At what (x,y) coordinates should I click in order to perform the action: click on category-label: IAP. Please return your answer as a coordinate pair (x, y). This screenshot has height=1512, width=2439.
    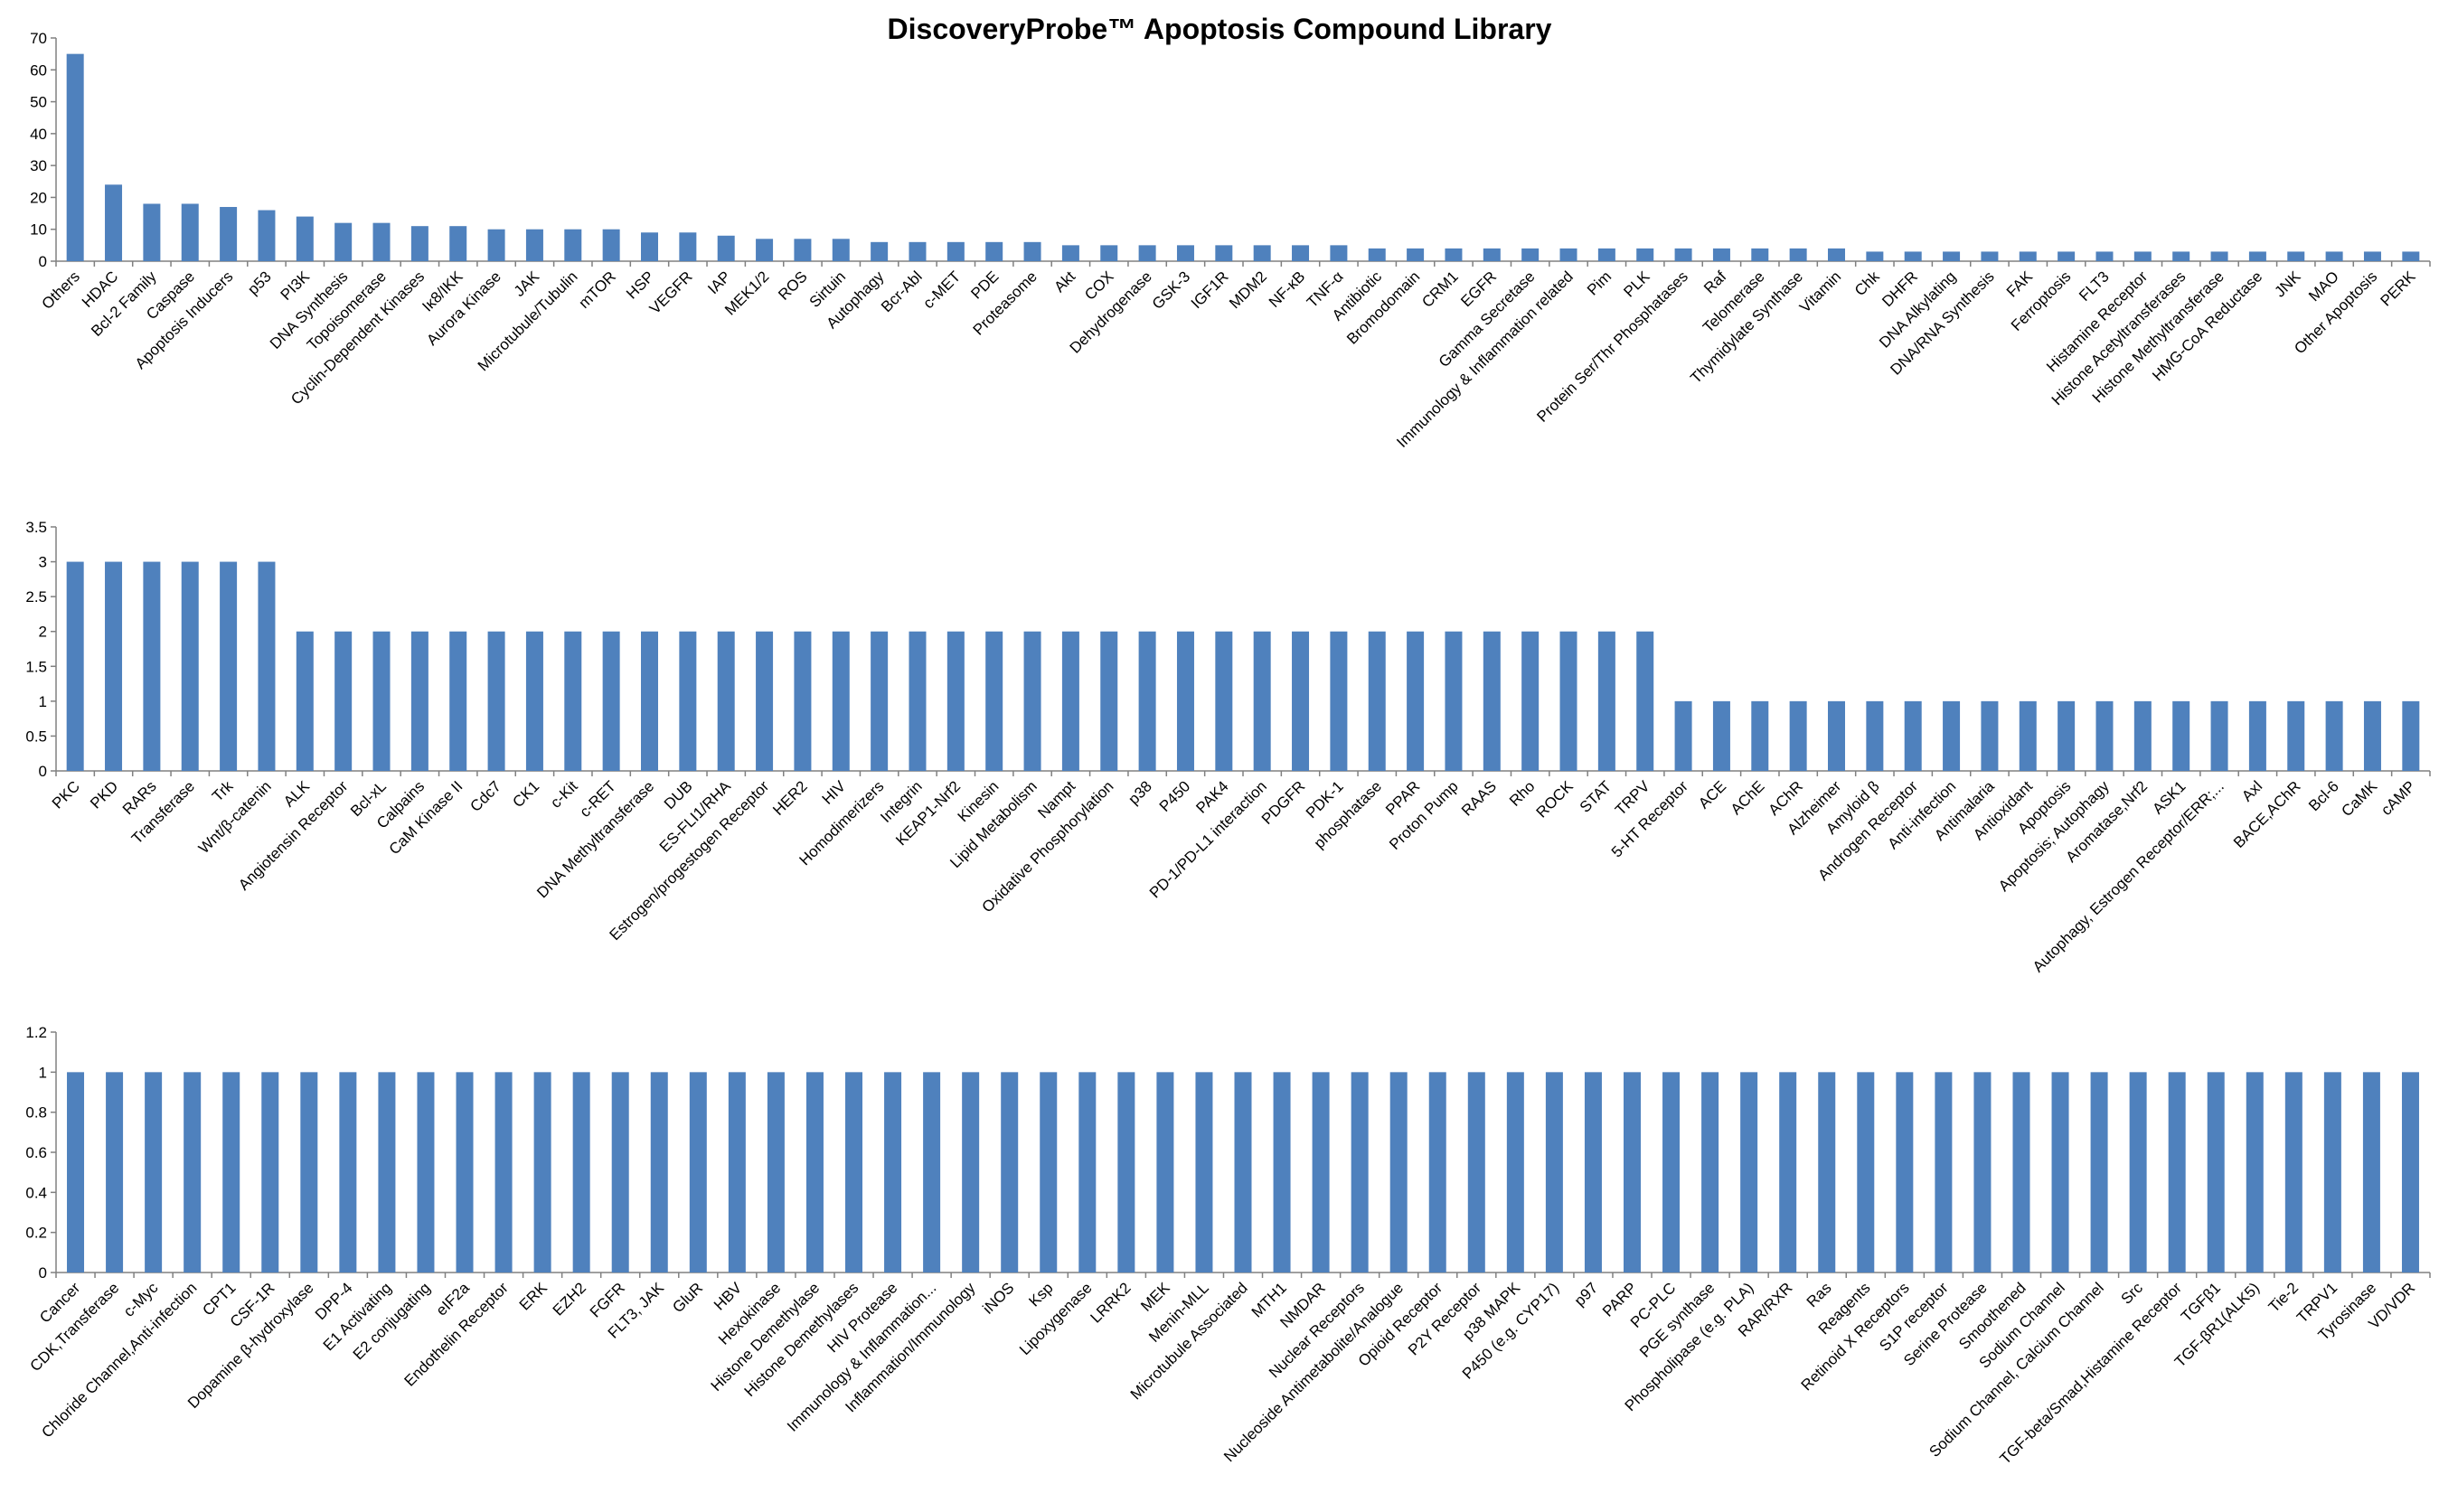
    Looking at the image, I should click on (719, 282).